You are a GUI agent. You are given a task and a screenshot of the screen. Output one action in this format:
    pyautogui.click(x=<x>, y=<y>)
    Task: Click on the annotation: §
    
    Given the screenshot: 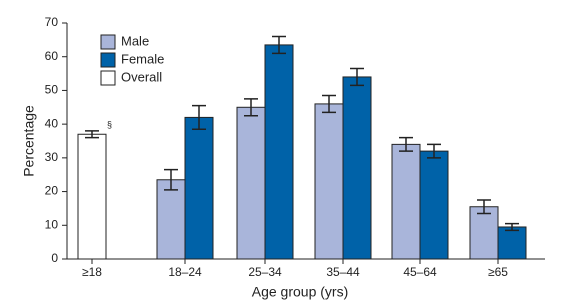 What is the action you would take?
    pyautogui.click(x=109, y=124)
    